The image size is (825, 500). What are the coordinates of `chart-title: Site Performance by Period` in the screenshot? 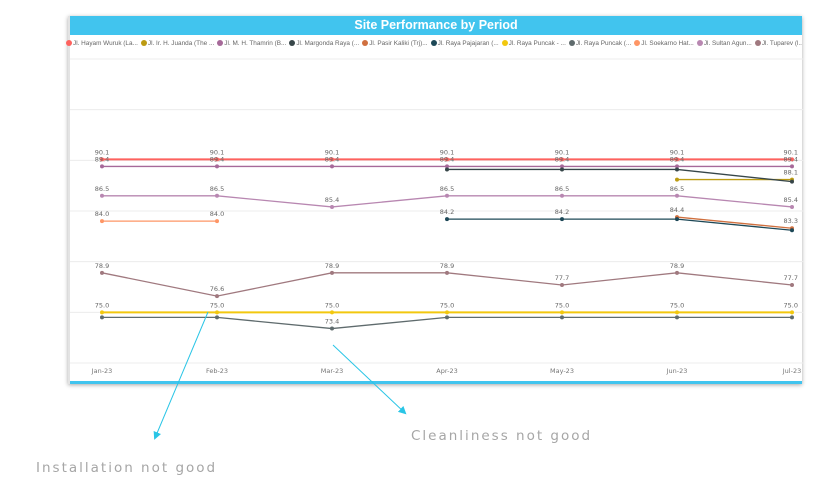 It's located at (436, 25).